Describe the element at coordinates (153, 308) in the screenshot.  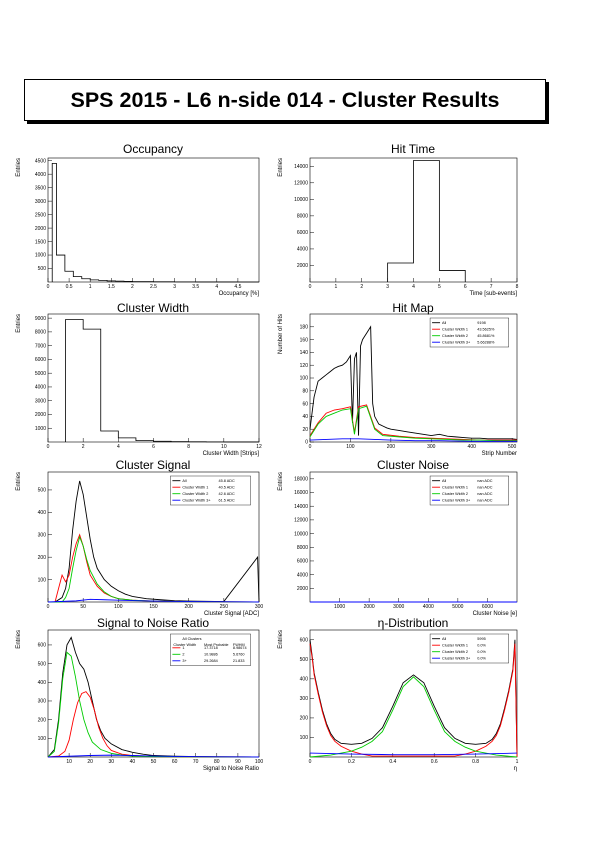
I see `chart-title: Cluster Width` at that location.